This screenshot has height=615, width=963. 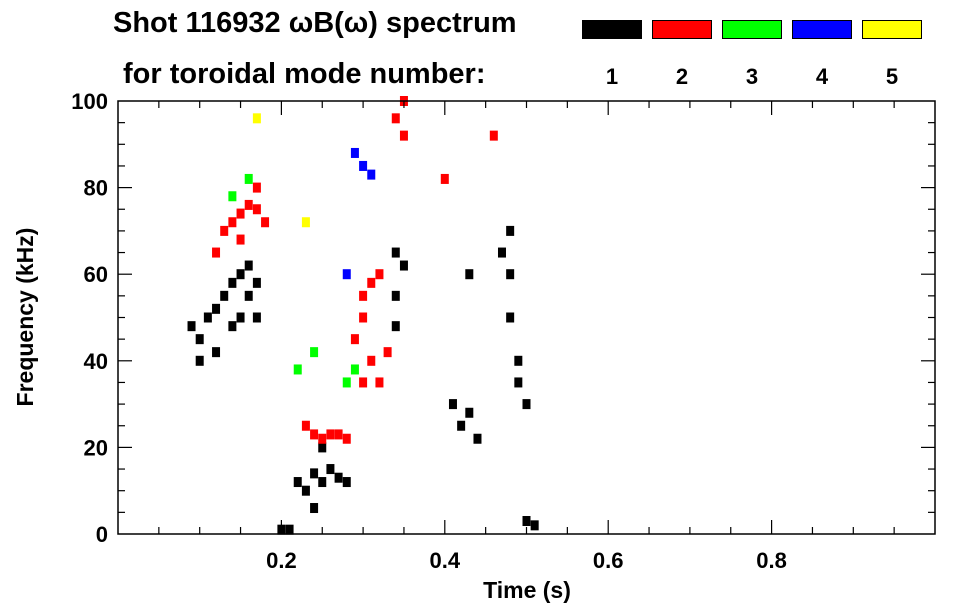 What do you see at coordinates (25, 317) in the screenshot?
I see `y-axis-title: Frequency (kHz)` at bounding box center [25, 317].